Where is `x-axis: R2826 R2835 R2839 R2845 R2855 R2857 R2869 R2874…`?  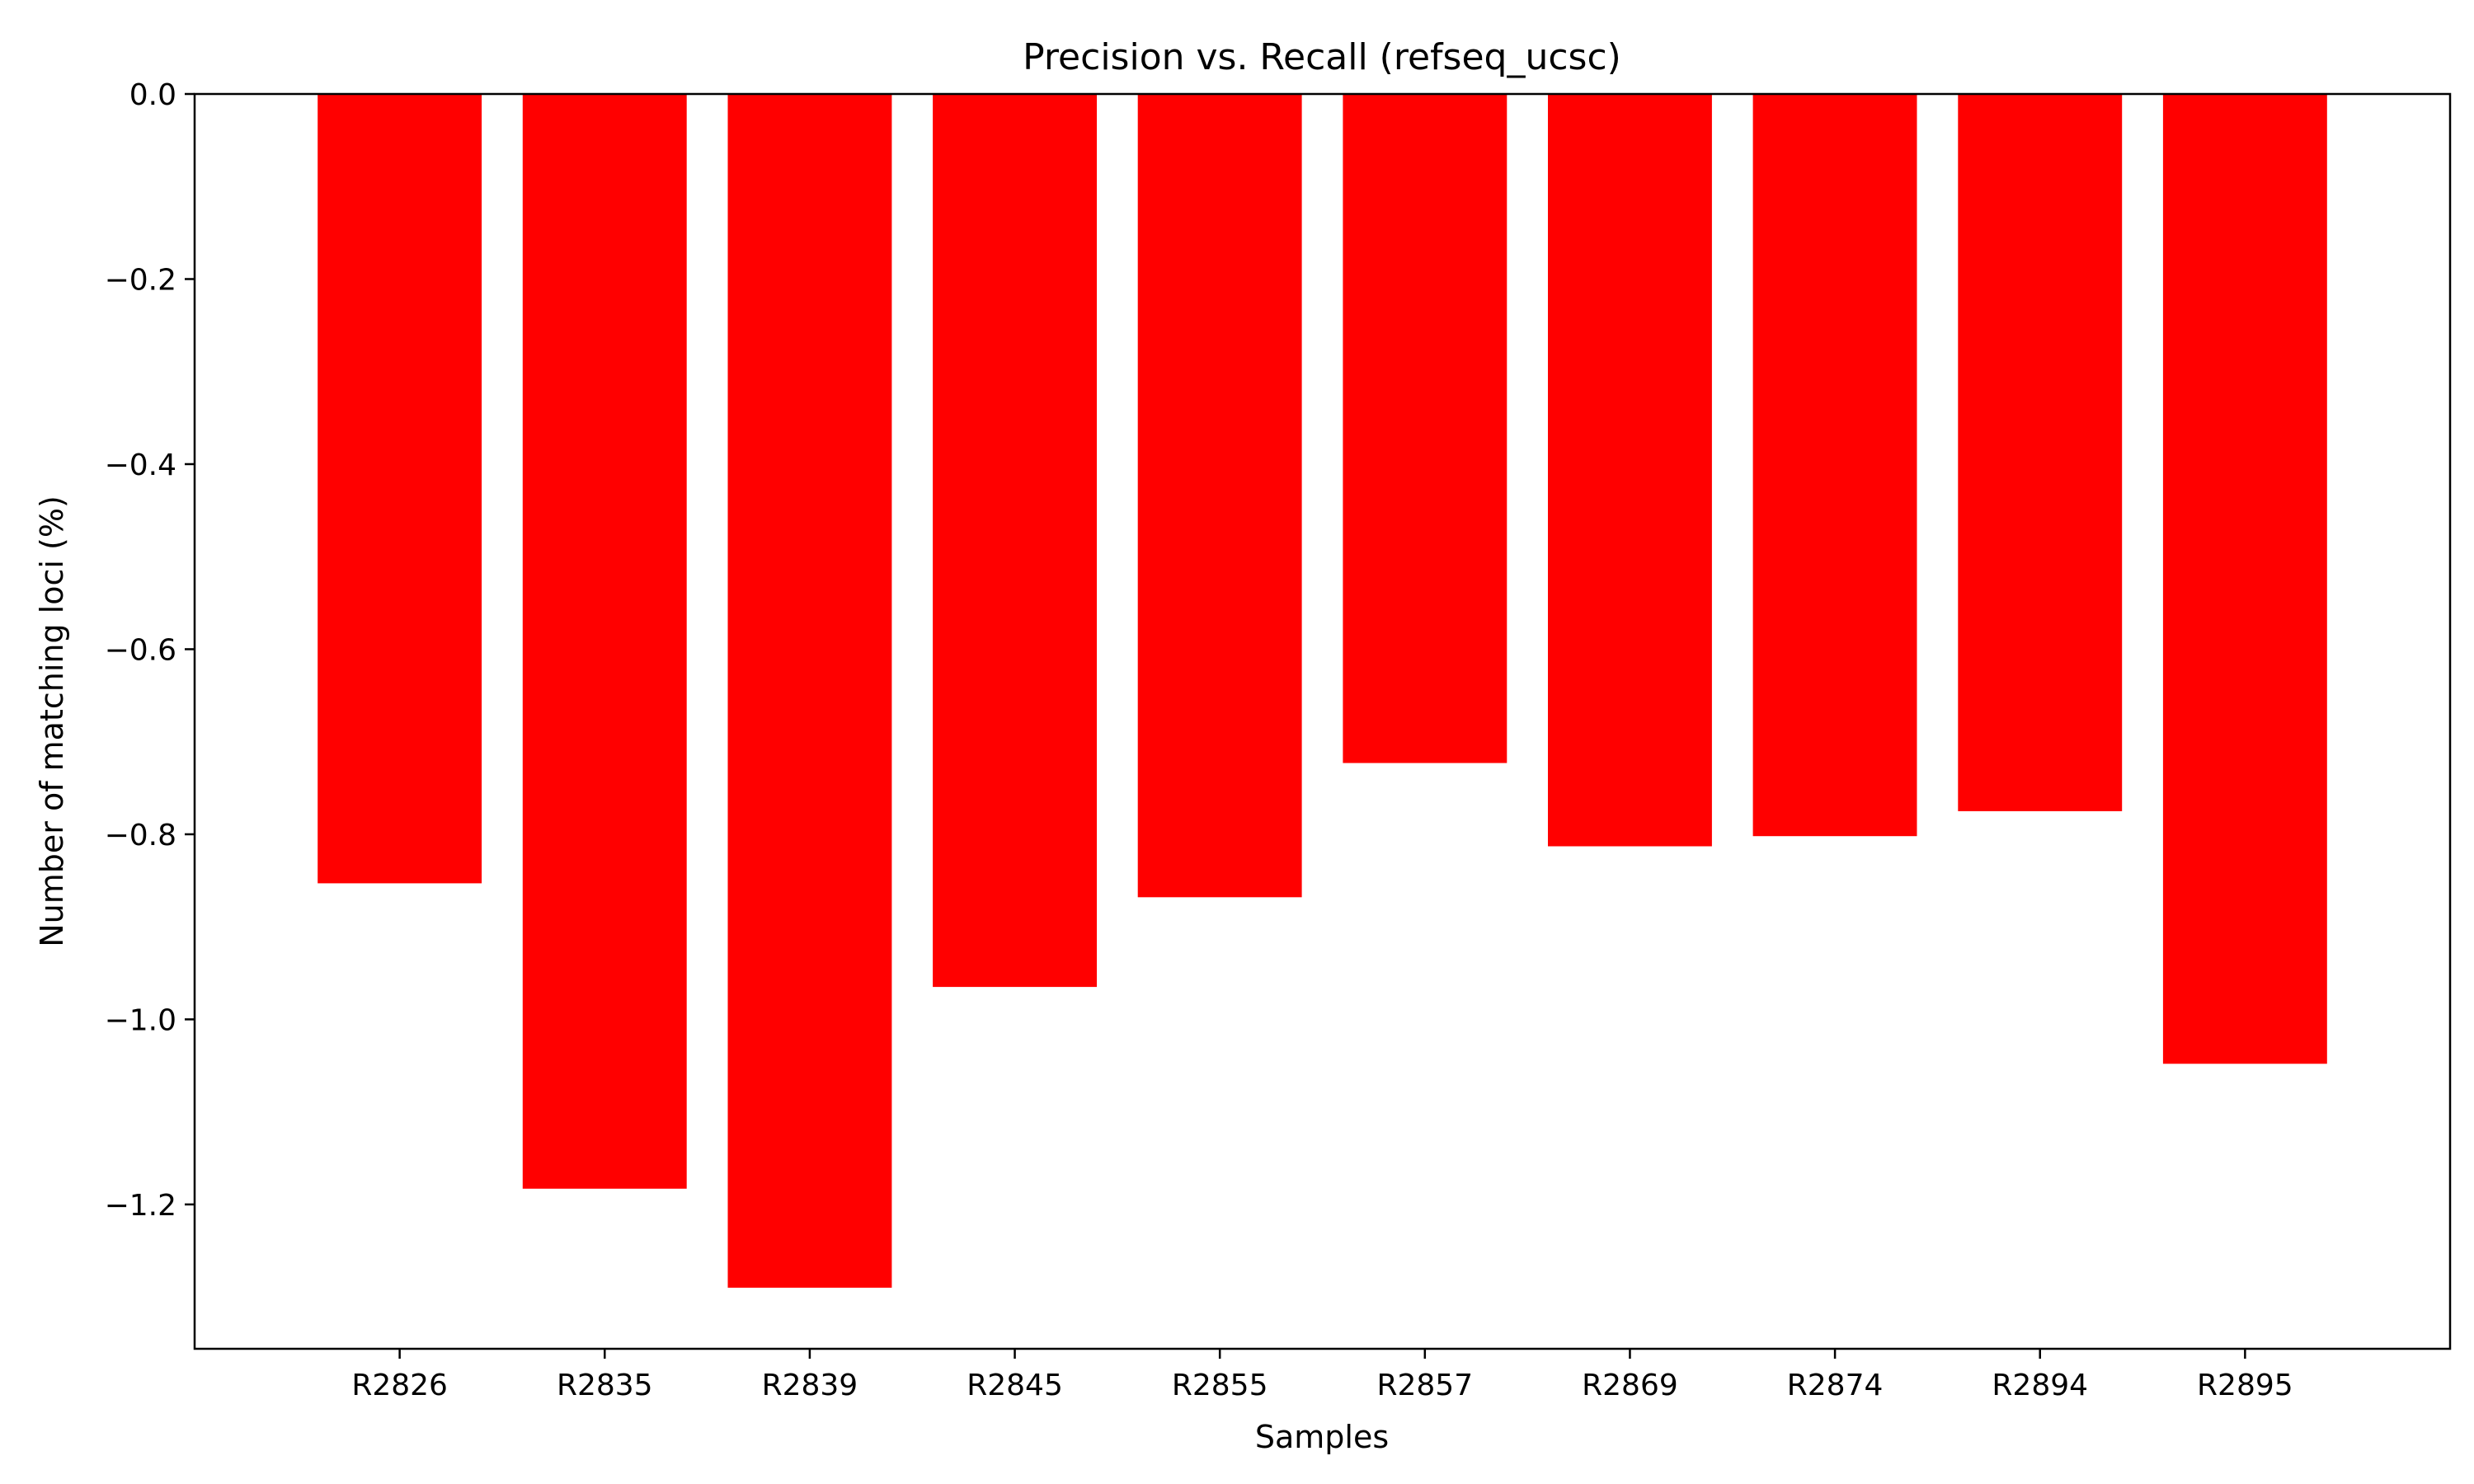
x-axis: R2826 R2835 R2839 R2845 R2855 R2857 R2869 R2874… is located at coordinates (1322, 1375).